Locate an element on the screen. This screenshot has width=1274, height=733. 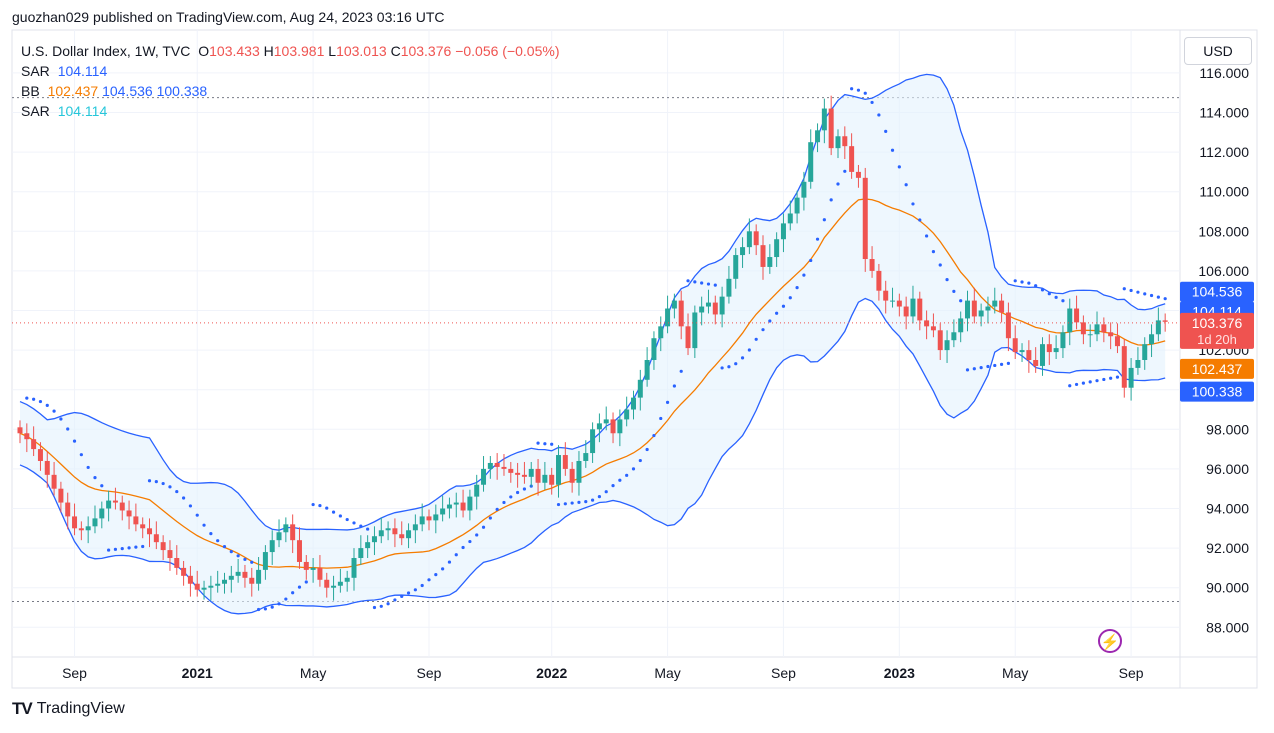
close-value: 103.376 is located at coordinates (426, 51).